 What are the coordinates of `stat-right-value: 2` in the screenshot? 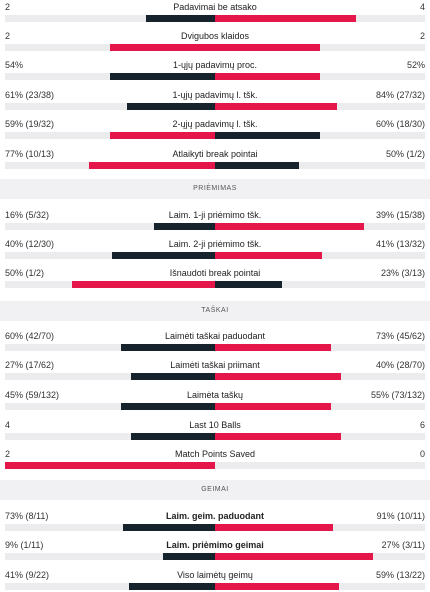 It's located at (422, 36).